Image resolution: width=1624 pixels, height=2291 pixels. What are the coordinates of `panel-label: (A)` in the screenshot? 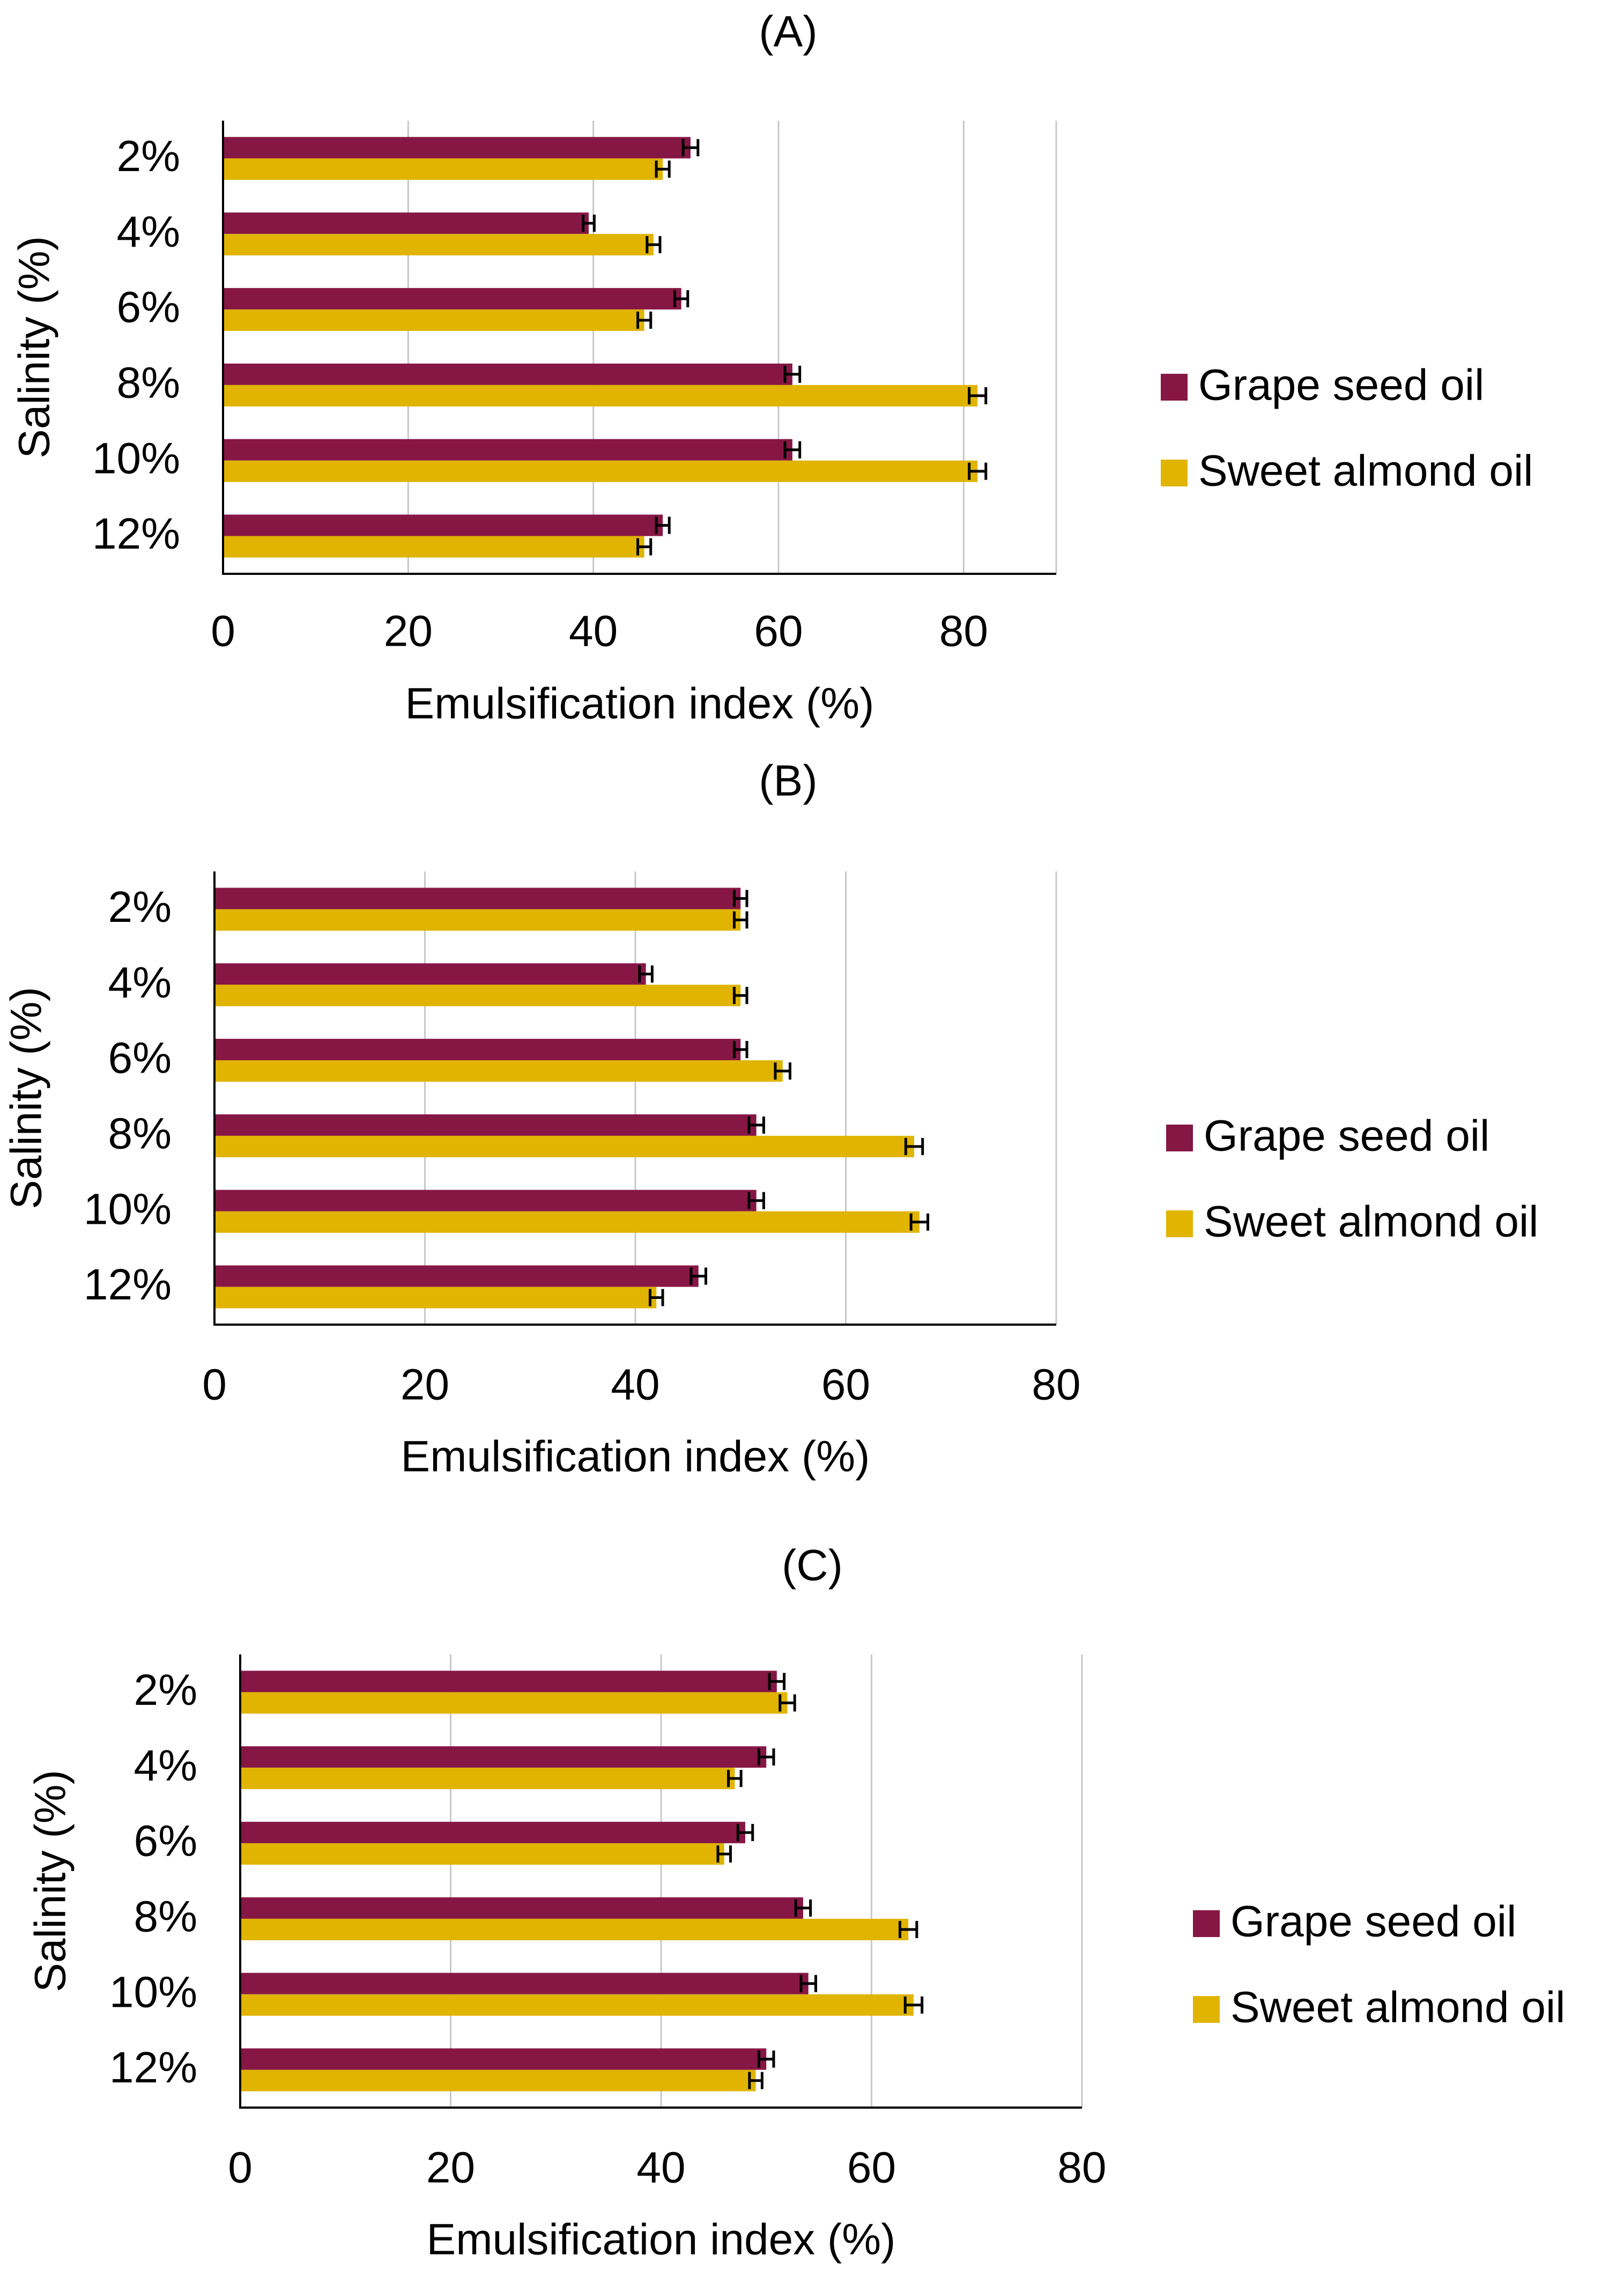 It's located at (788, 32).